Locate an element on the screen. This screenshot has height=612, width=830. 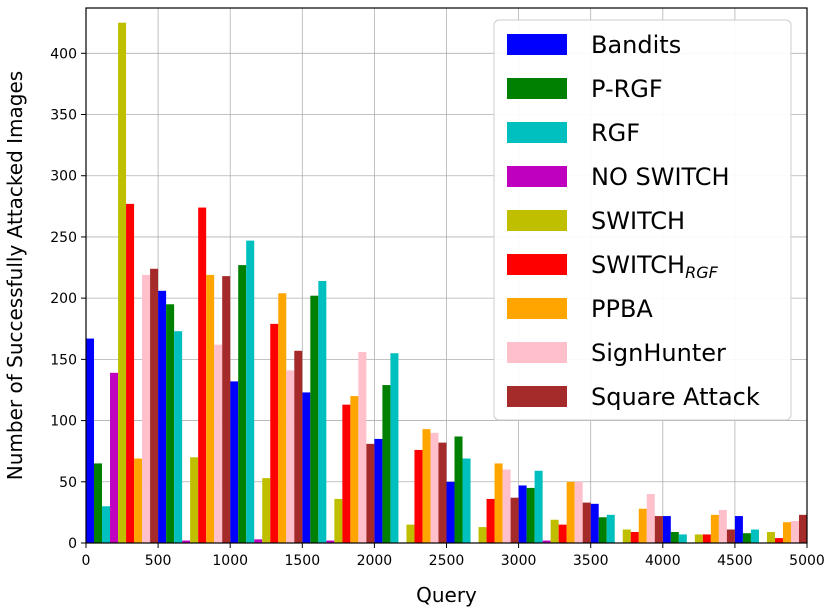
x-tick-label: 3000 is located at coordinates (519, 561).